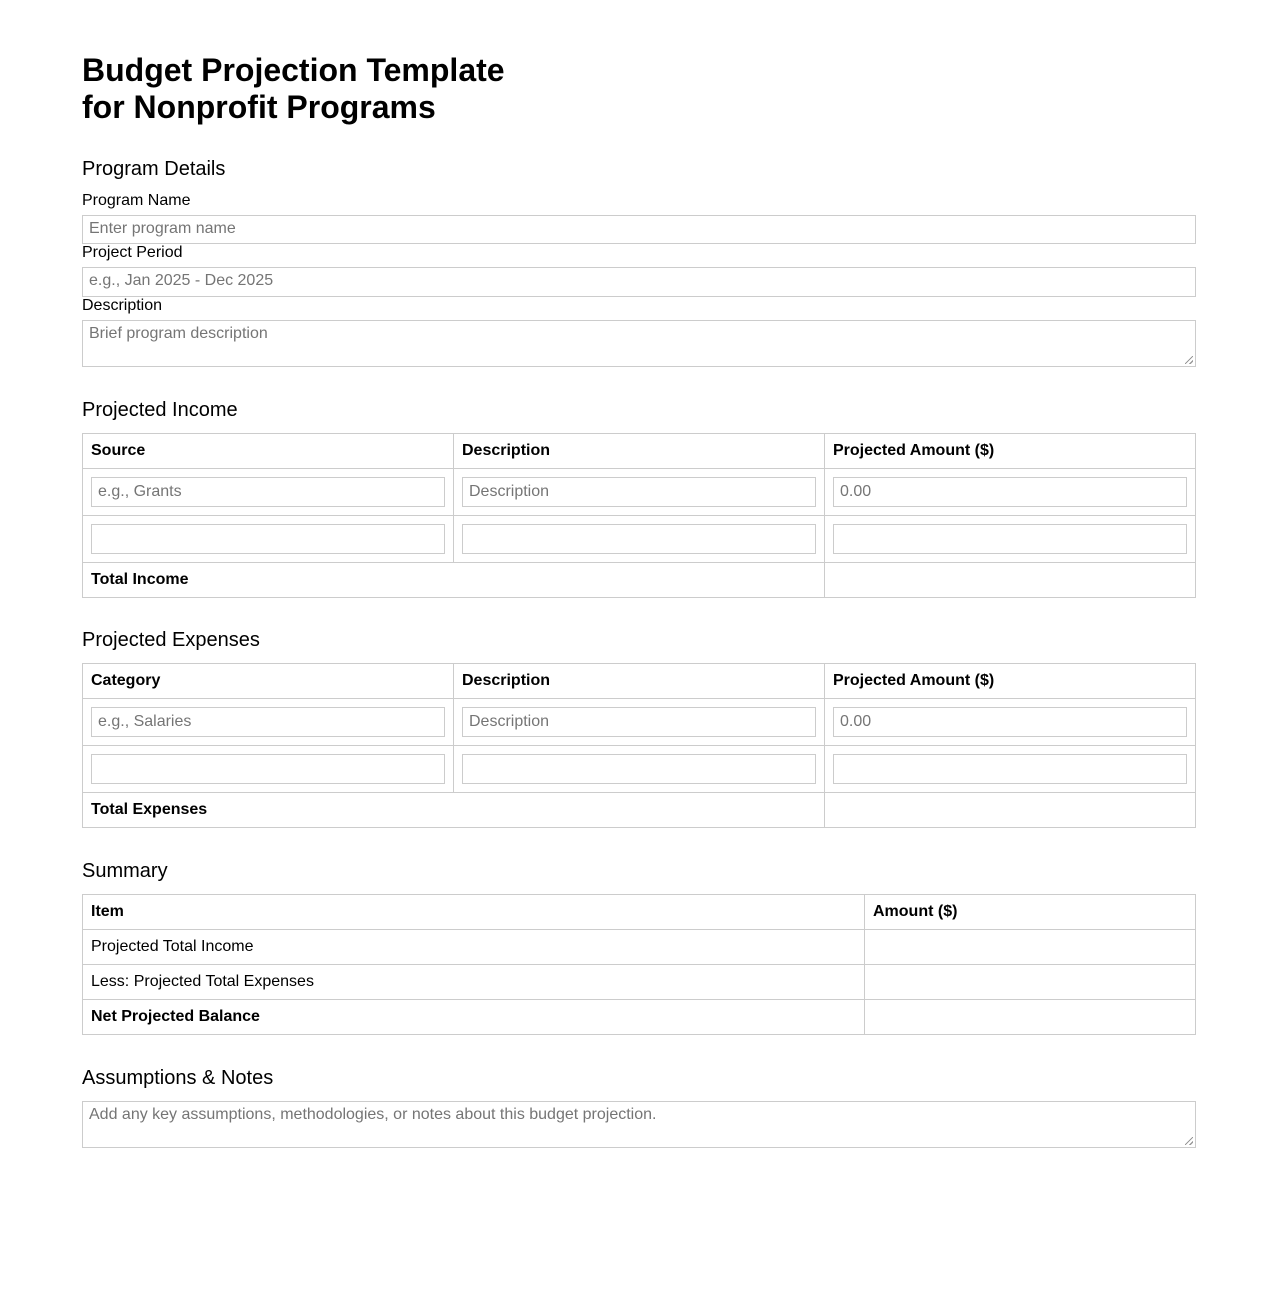 The width and height of the screenshot is (1278, 1300). Describe the element at coordinates (132, 252) in the screenshot. I see `project-period-label: Project Period` at that location.